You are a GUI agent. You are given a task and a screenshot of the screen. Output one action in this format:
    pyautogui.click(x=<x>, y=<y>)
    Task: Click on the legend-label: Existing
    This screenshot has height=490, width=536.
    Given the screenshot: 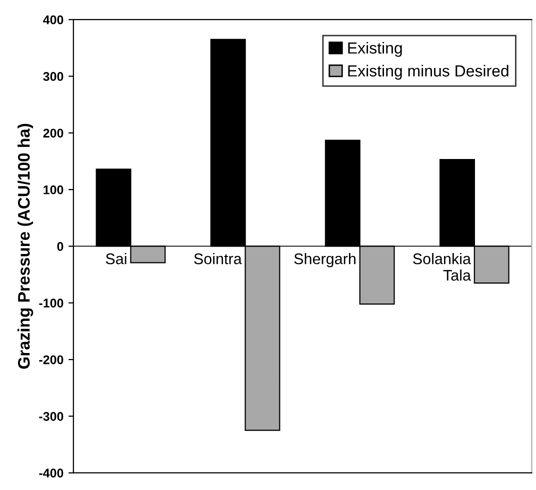 What is the action you would take?
    pyautogui.click(x=375, y=49)
    